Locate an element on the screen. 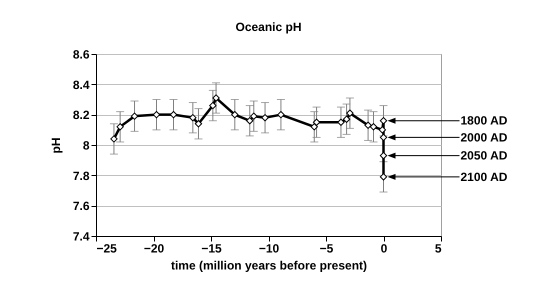  y-tick-label: 7.4 is located at coordinates (81, 237).